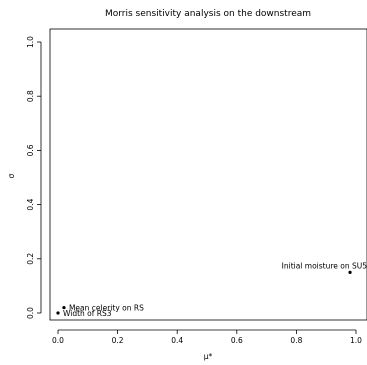 The image size is (367, 365). I want to click on x-axis-label: μ*, so click(208, 356).